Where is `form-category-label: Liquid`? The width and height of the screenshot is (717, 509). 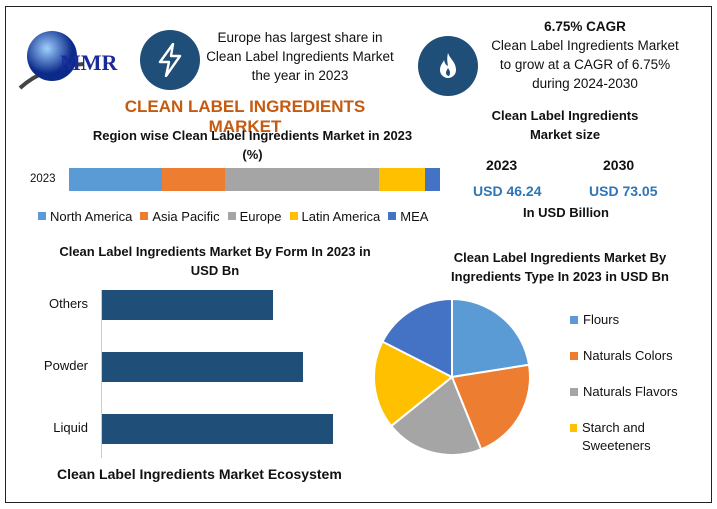
form-category-label: Liquid is located at coordinates (70, 427).